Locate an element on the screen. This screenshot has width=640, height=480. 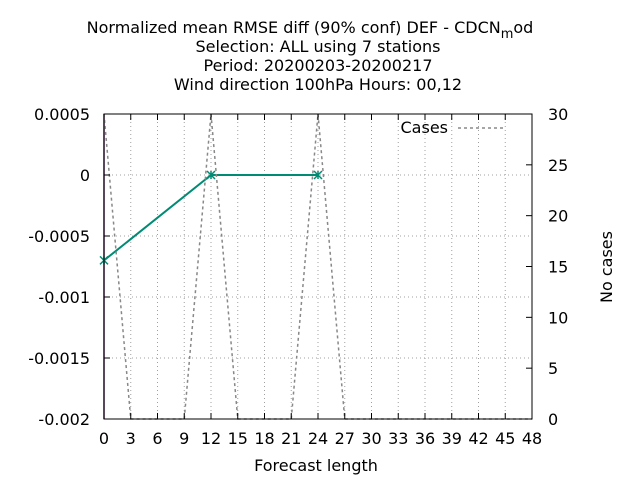
y-tick-label: -0.001 is located at coordinates (64, 297).